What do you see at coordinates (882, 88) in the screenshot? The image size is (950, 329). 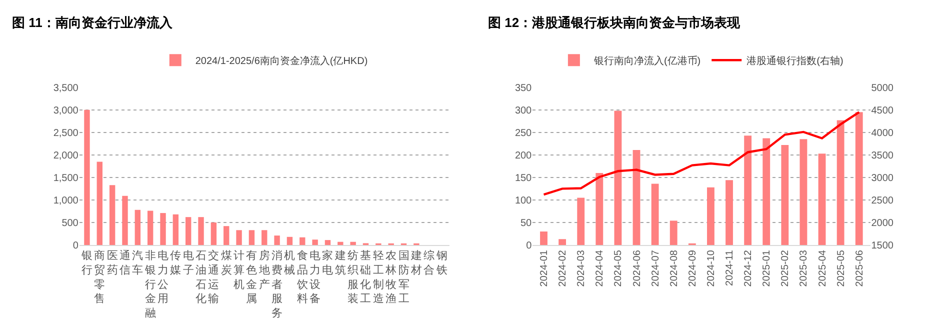 I see `y2-tick-label: 5000` at bounding box center [882, 88].